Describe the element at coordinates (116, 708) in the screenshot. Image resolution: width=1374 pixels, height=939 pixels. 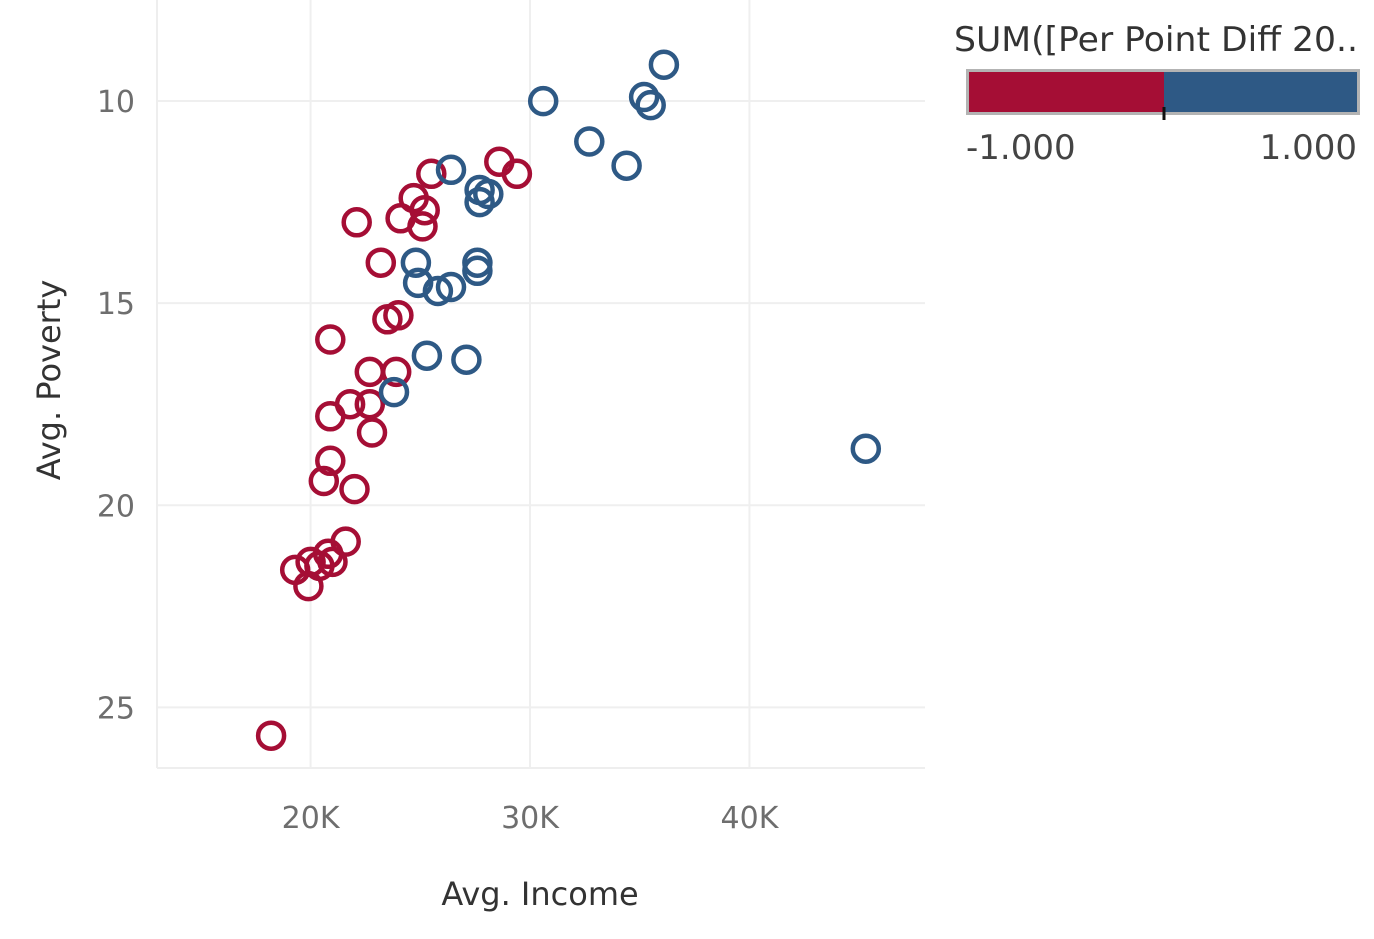
I see `y-tick-label: 25` at that location.